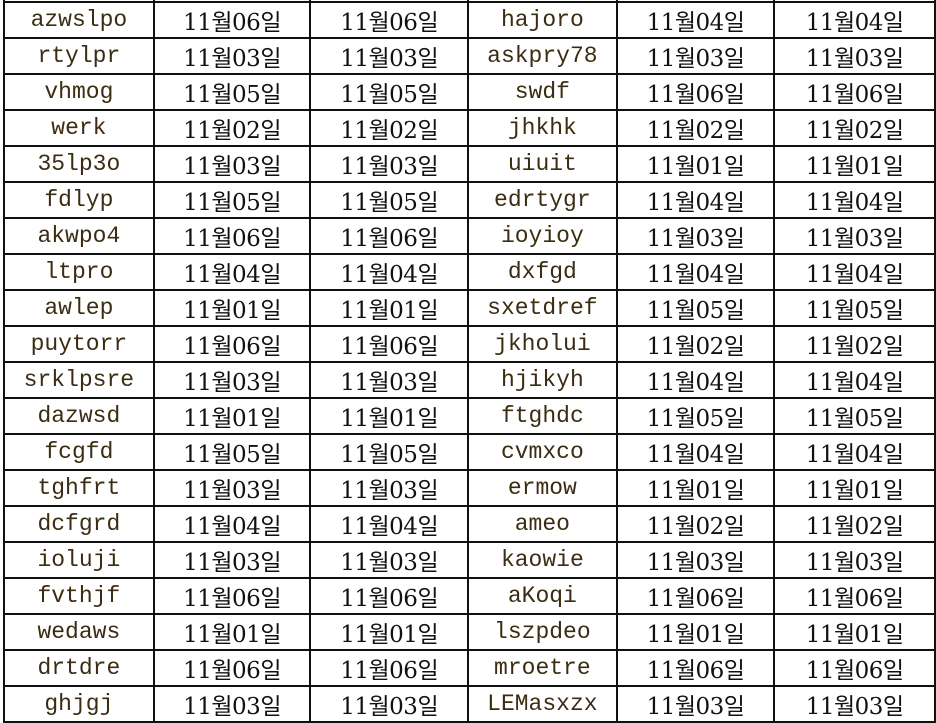  Describe the element at coordinates (542, 308) in the screenshot. I see `name-cell: sxetdref` at that location.